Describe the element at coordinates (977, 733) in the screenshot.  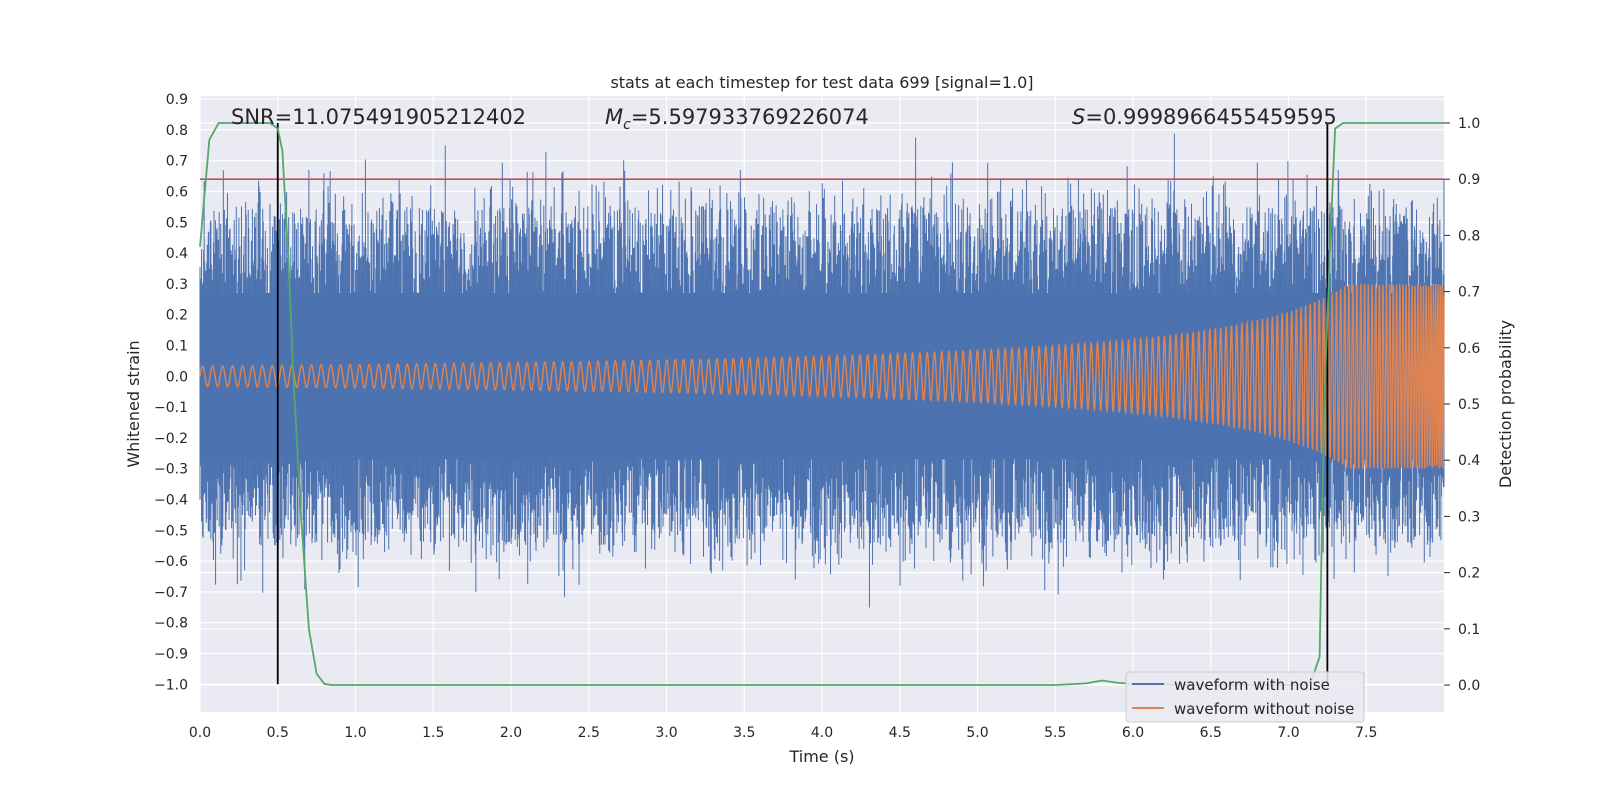
I see `x-tick-label: 5.0` at that location.